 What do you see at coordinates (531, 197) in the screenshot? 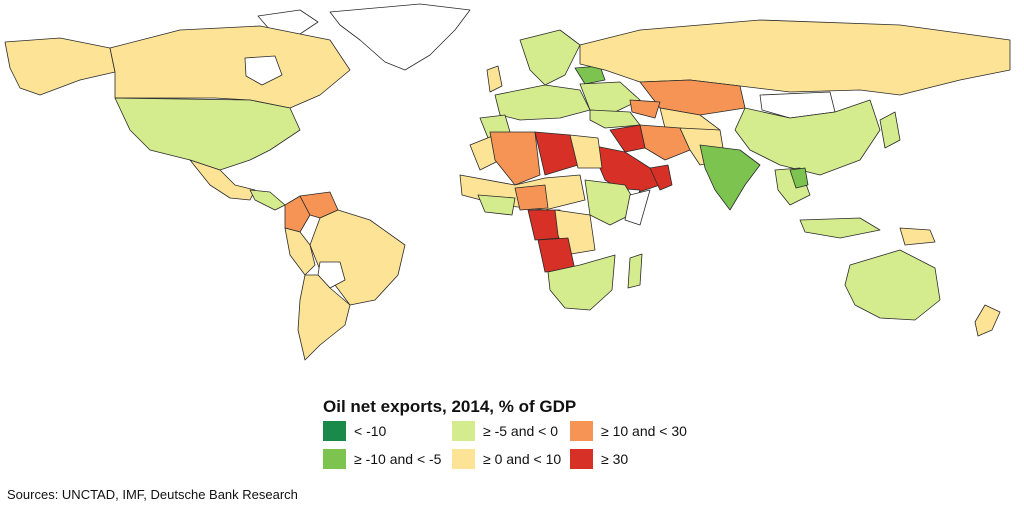
I see `region-nigeria` at bounding box center [531, 197].